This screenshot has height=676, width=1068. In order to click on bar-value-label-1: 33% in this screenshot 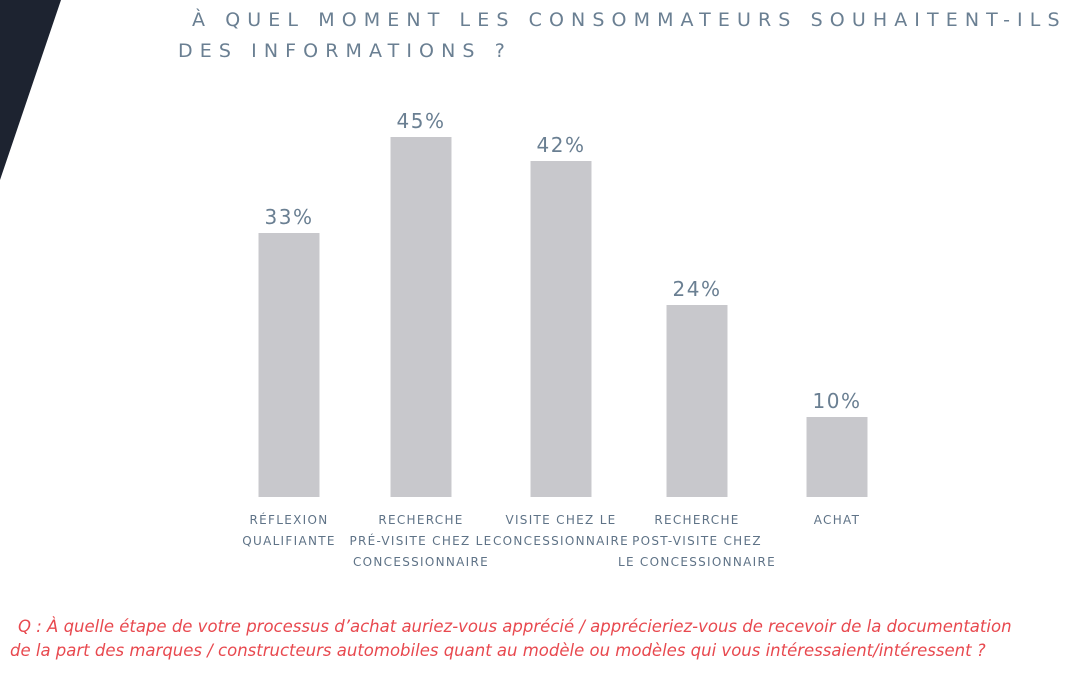, I will do `click(289, 217)`.